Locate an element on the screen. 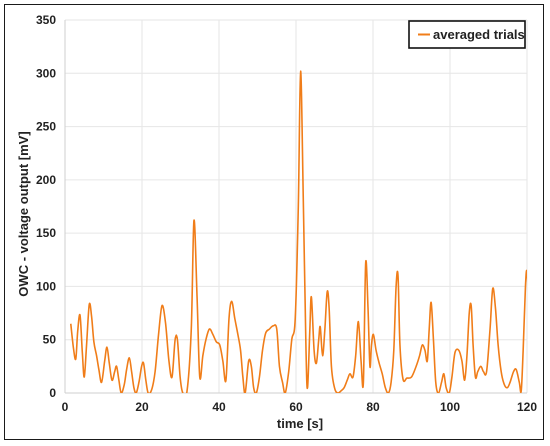  x-tick-label: 60 is located at coordinates (296, 407).